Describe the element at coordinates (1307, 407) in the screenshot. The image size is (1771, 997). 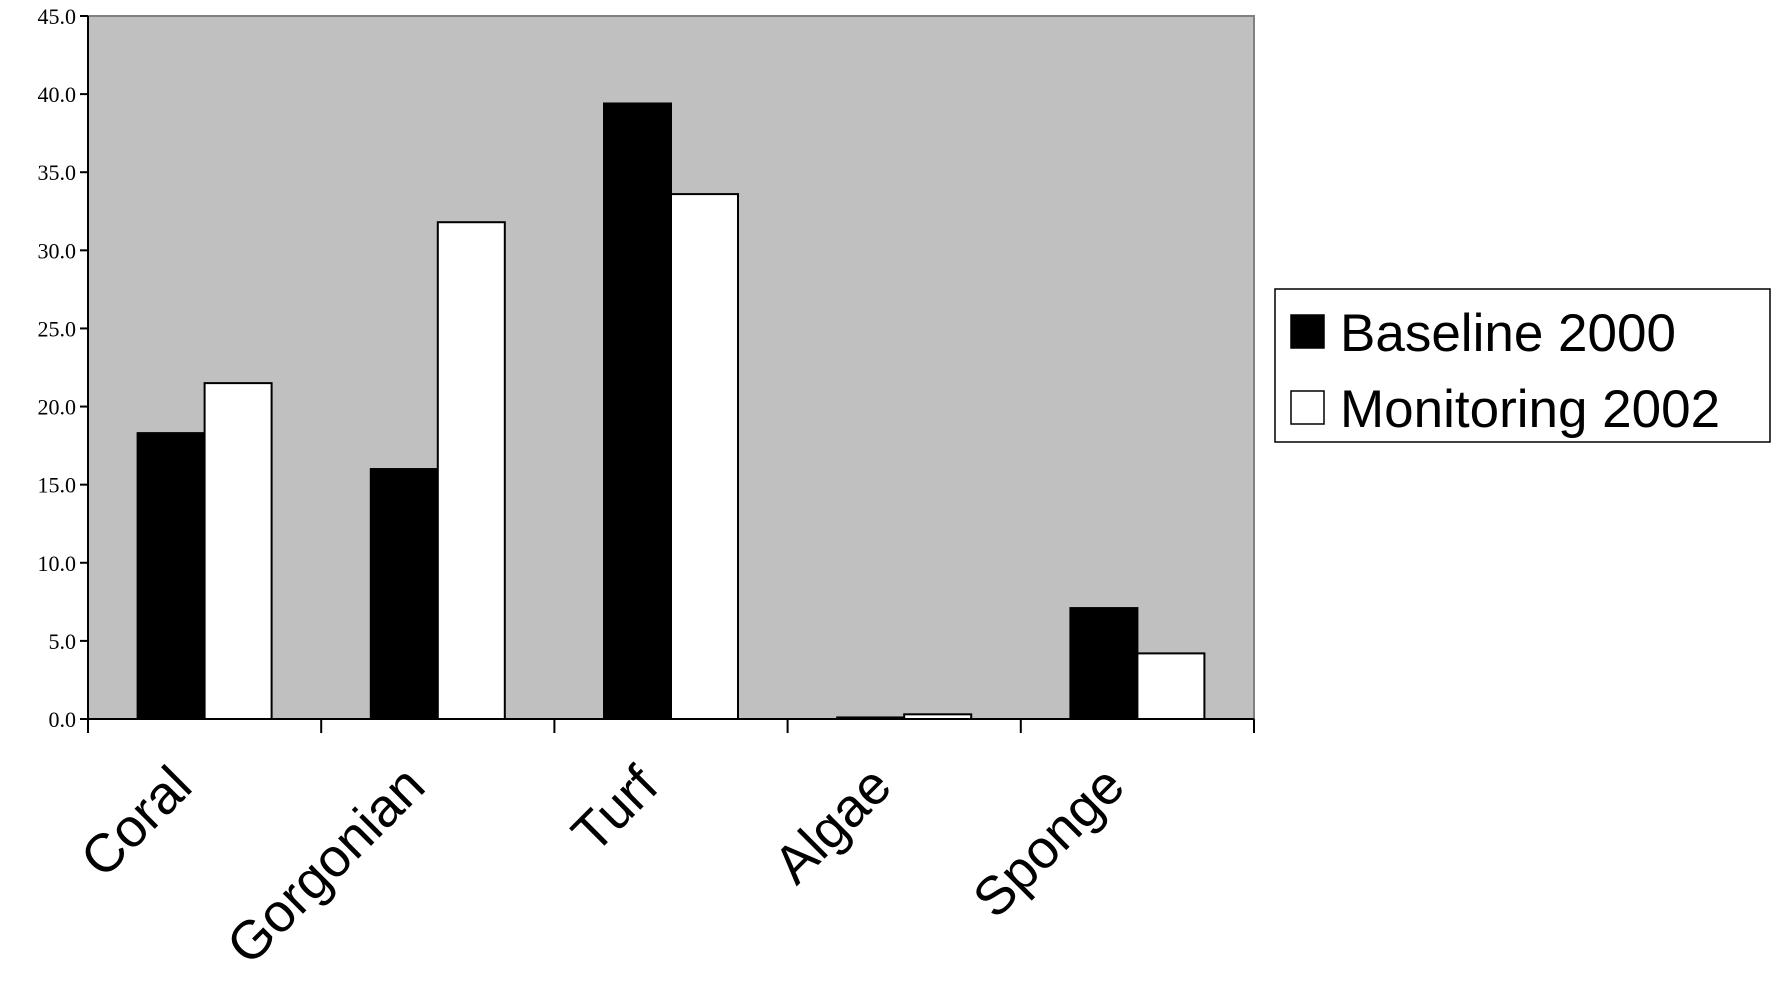
I see `legend-swatch-monitoring` at that location.